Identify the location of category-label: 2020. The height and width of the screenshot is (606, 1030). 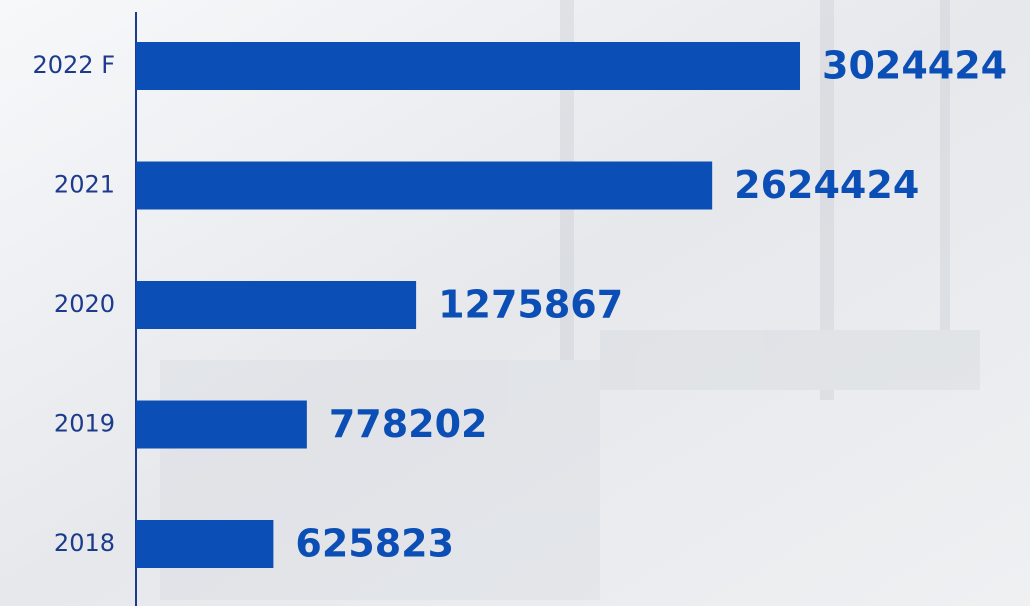
(84, 304).